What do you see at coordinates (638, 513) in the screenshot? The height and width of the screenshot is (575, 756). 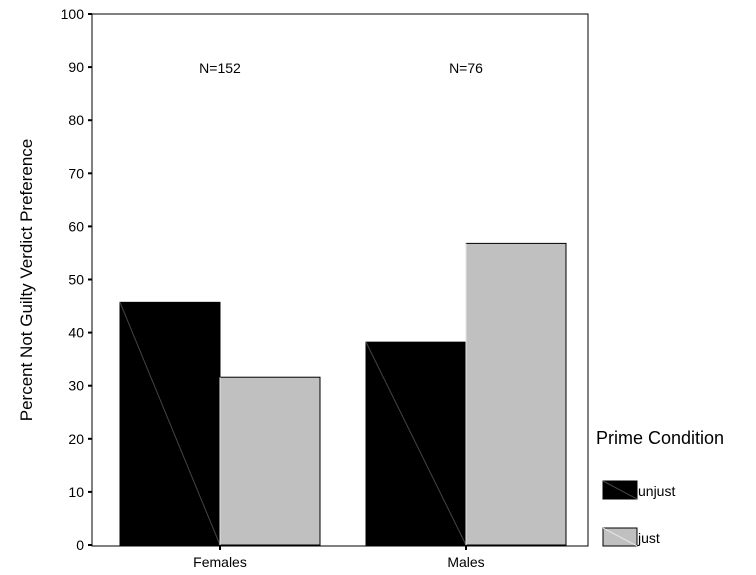 I see `legend: unjust just` at bounding box center [638, 513].